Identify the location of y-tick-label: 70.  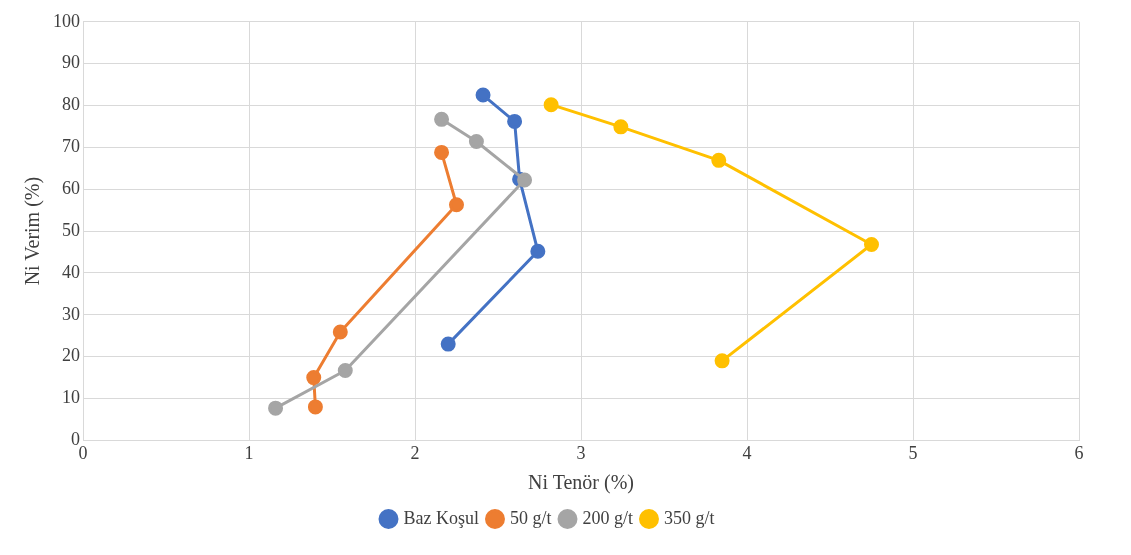
(71, 146).